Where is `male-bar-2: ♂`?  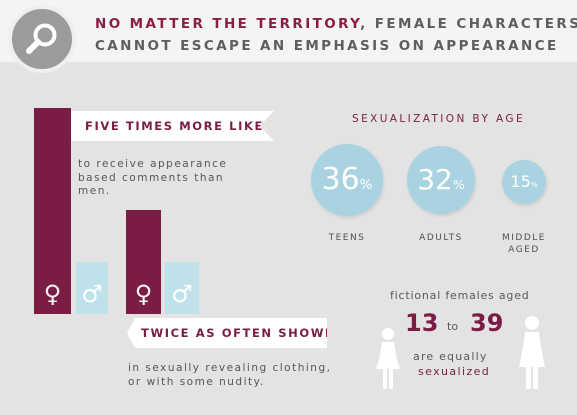 male-bar-2: ♂ is located at coordinates (182, 288).